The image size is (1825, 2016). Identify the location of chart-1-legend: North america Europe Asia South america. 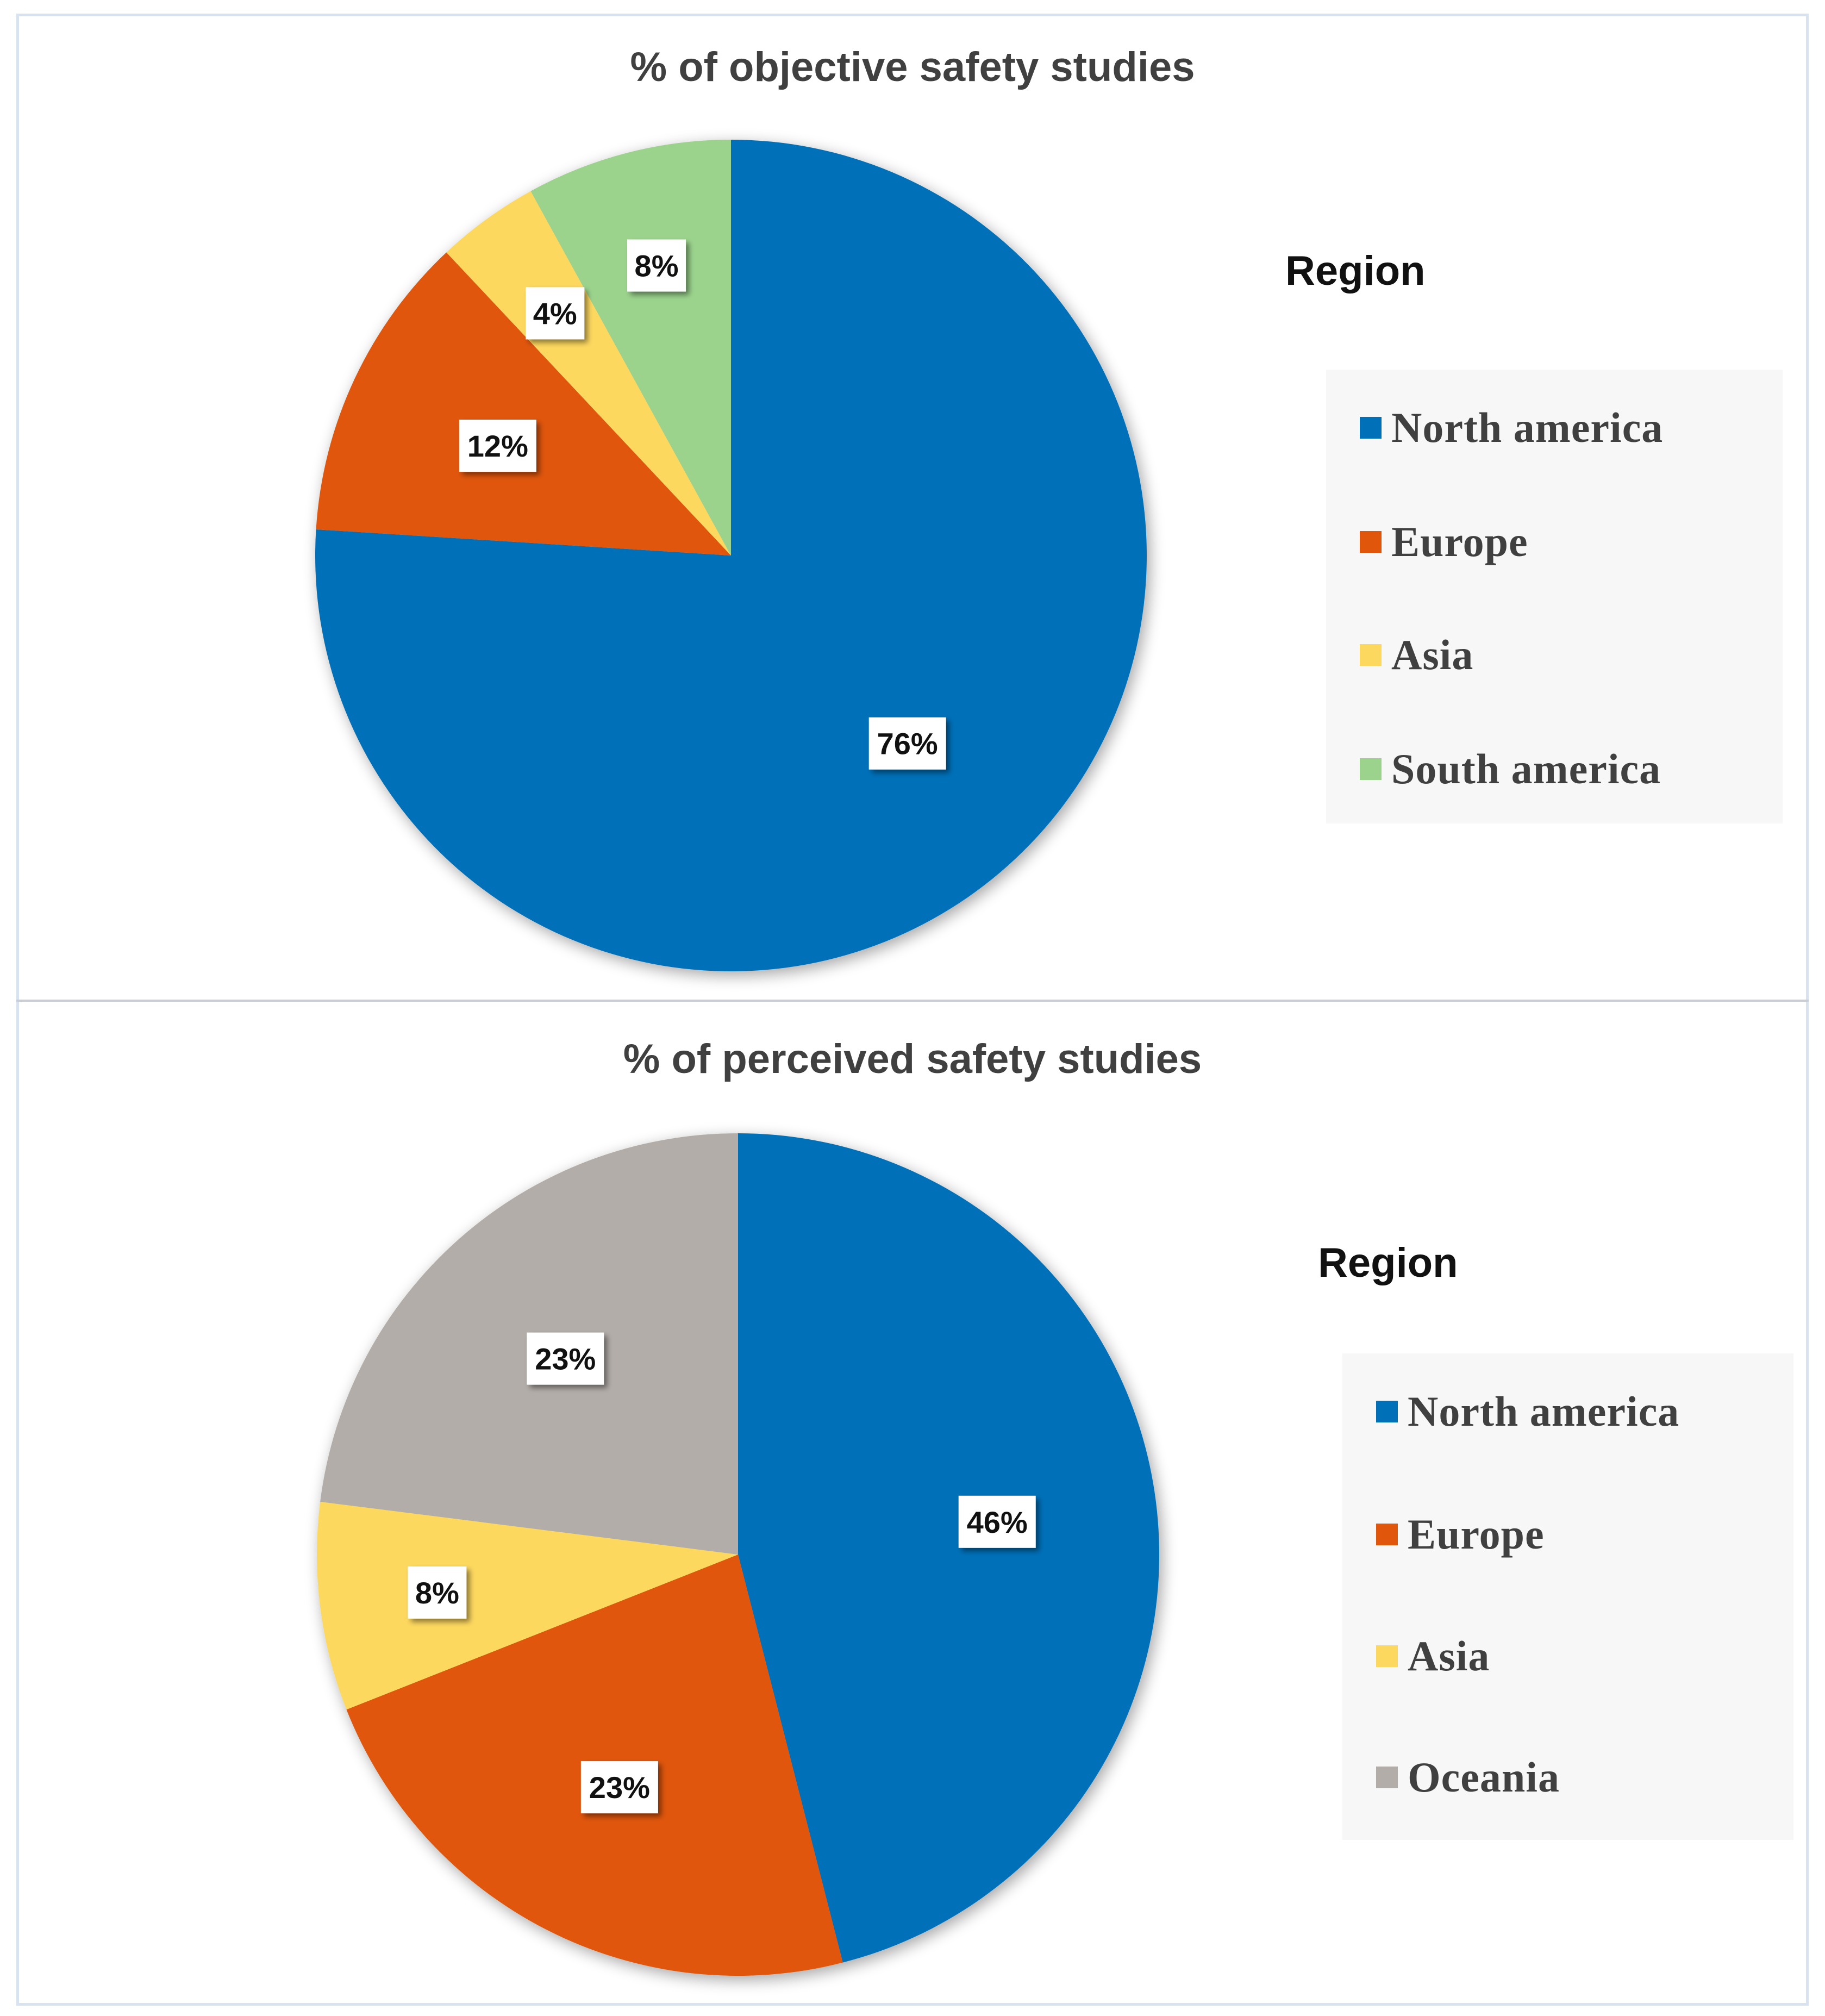
(1554, 597).